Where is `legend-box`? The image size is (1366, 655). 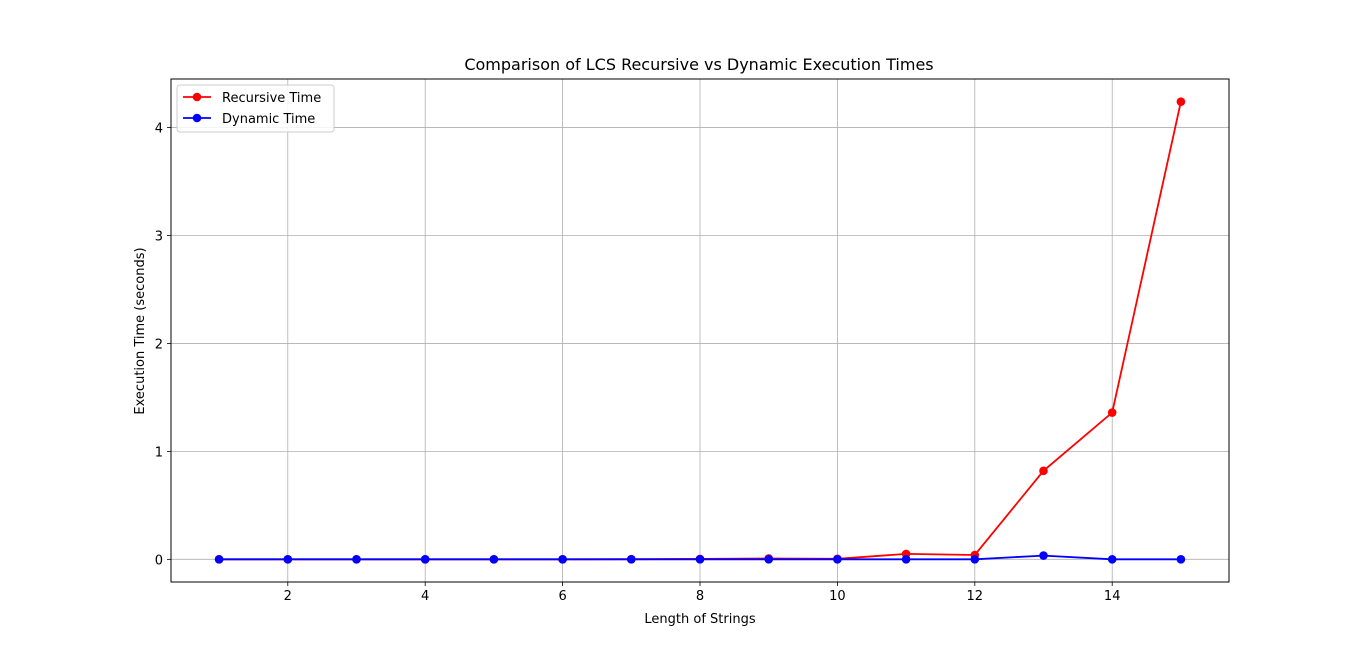
legend-box is located at coordinates (255, 108).